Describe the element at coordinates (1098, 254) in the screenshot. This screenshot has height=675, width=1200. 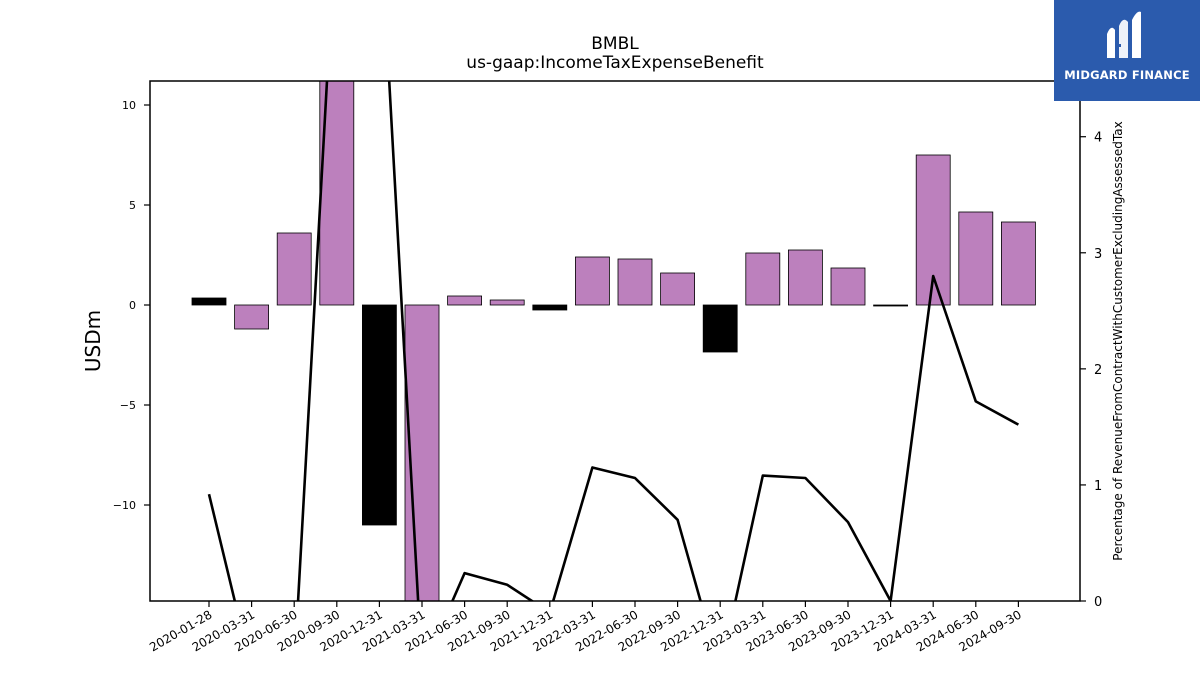
I see `y2-tick-label-3: 3` at that location.